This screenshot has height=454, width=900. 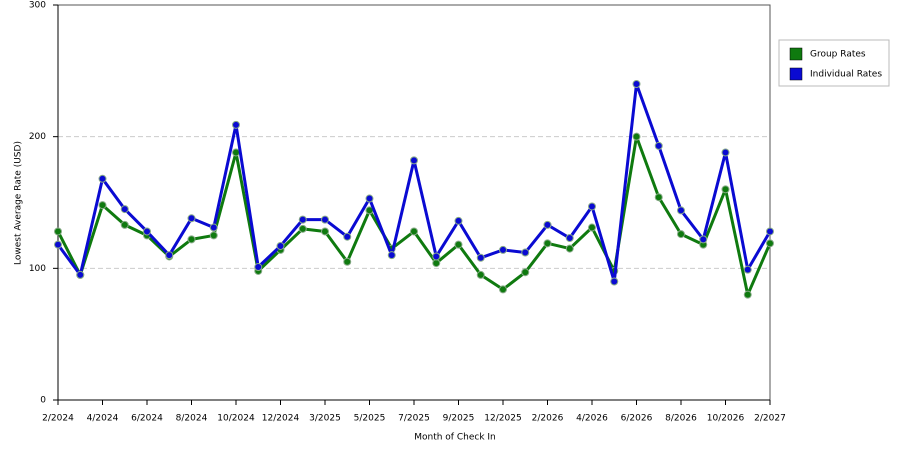 What do you see at coordinates (637, 419) in the screenshot?
I see `x-tick-label: 6/2026` at bounding box center [637, 419].